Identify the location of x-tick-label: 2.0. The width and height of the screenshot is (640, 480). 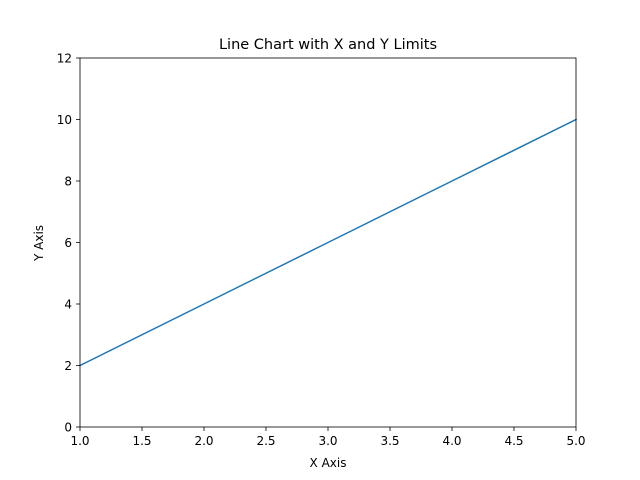
(203, 441).